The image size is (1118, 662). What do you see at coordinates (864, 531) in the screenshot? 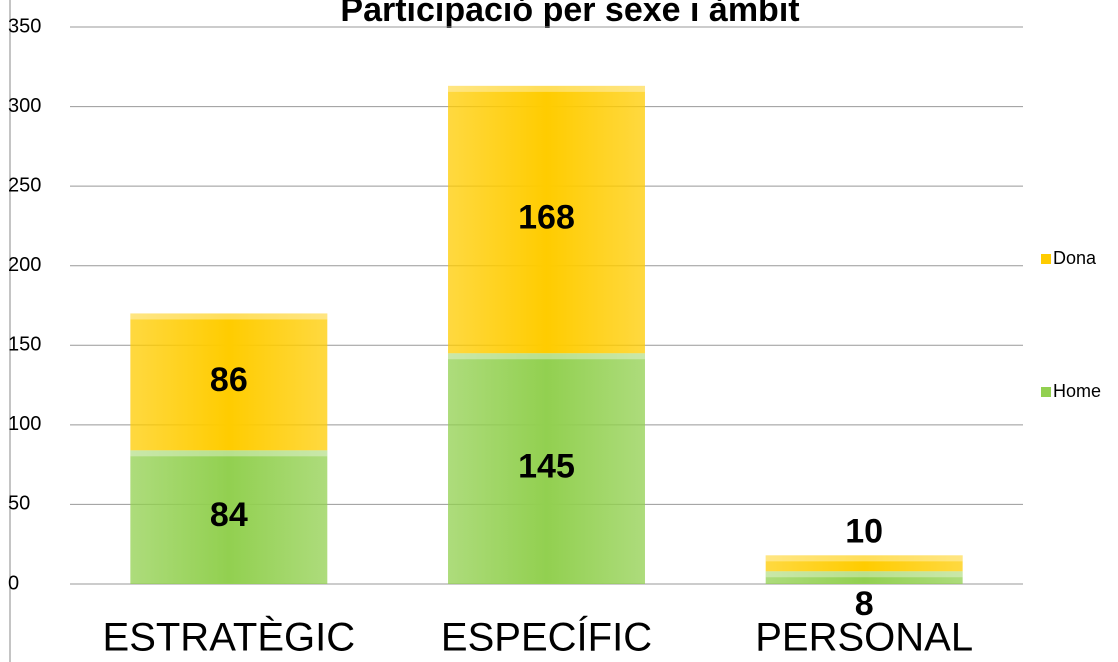
I see `data-label: 10` at bounding box center [864, 531].